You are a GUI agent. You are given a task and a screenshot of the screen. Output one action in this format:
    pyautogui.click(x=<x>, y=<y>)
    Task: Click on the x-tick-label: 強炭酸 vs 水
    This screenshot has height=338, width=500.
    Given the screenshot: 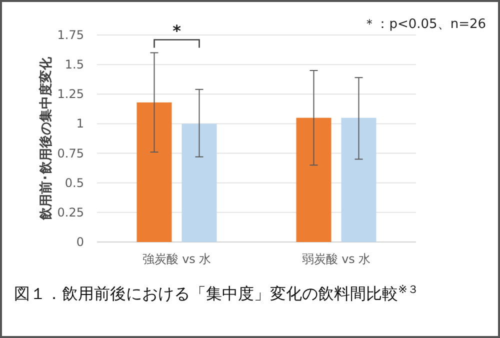 What is the action you would take?
    pyautogui.click(x=177, y=259)
    